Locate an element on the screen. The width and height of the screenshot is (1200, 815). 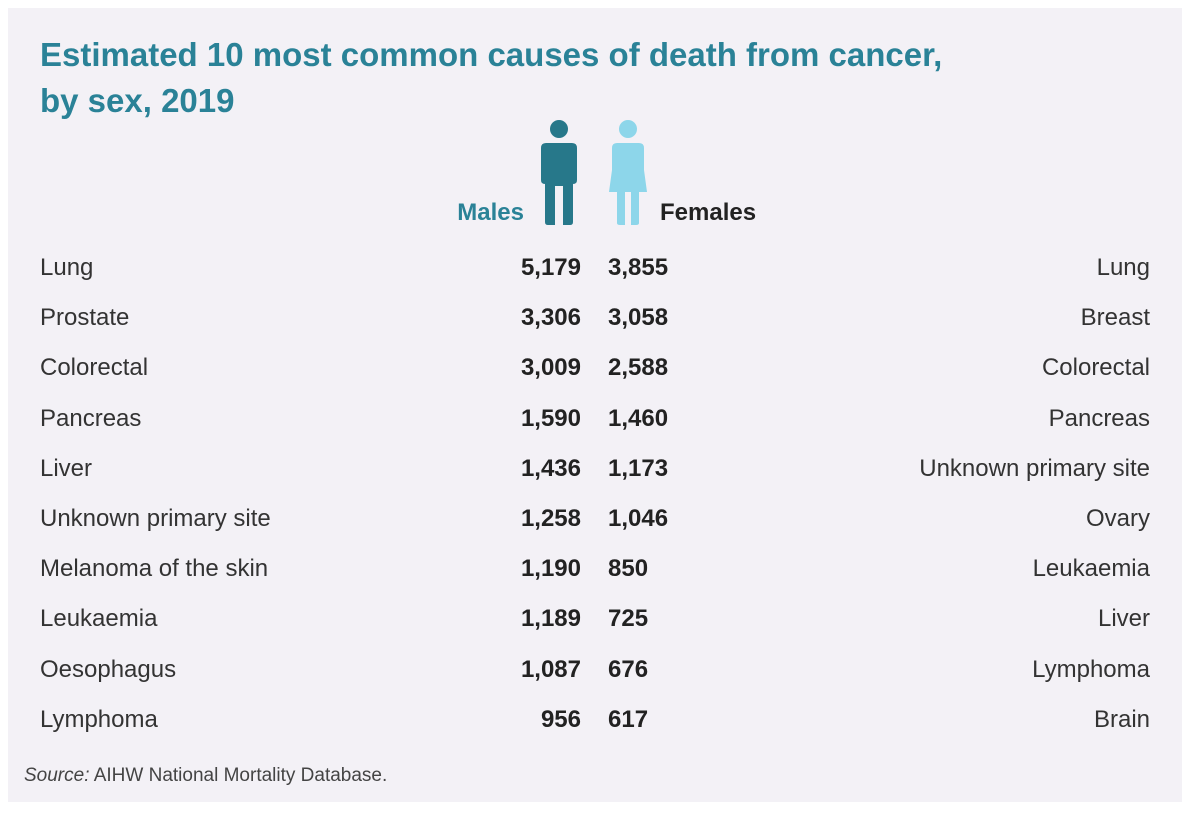
female-value: 3,855 is located at coordinates (638, 267).